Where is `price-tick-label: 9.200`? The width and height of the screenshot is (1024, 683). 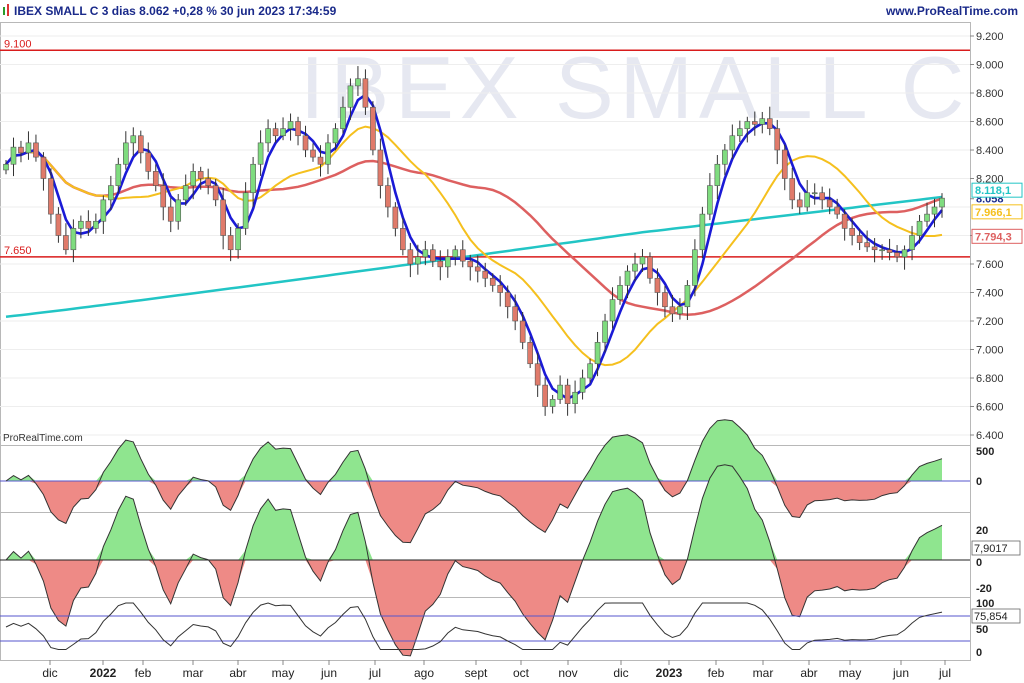 price-tick-label: 9.200 is located at coordinates (990, 37).